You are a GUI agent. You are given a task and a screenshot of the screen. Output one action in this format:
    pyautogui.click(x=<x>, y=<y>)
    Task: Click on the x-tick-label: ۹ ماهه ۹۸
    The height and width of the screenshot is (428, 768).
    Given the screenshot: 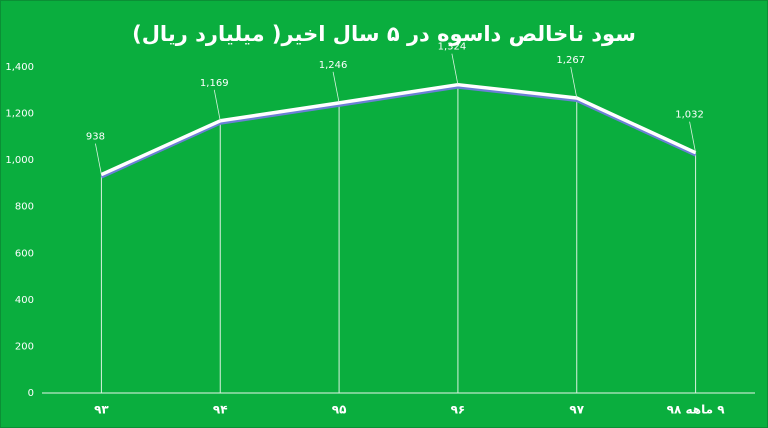 What is the action you would take?
    pyautogui.click(x=696, y=410)
    